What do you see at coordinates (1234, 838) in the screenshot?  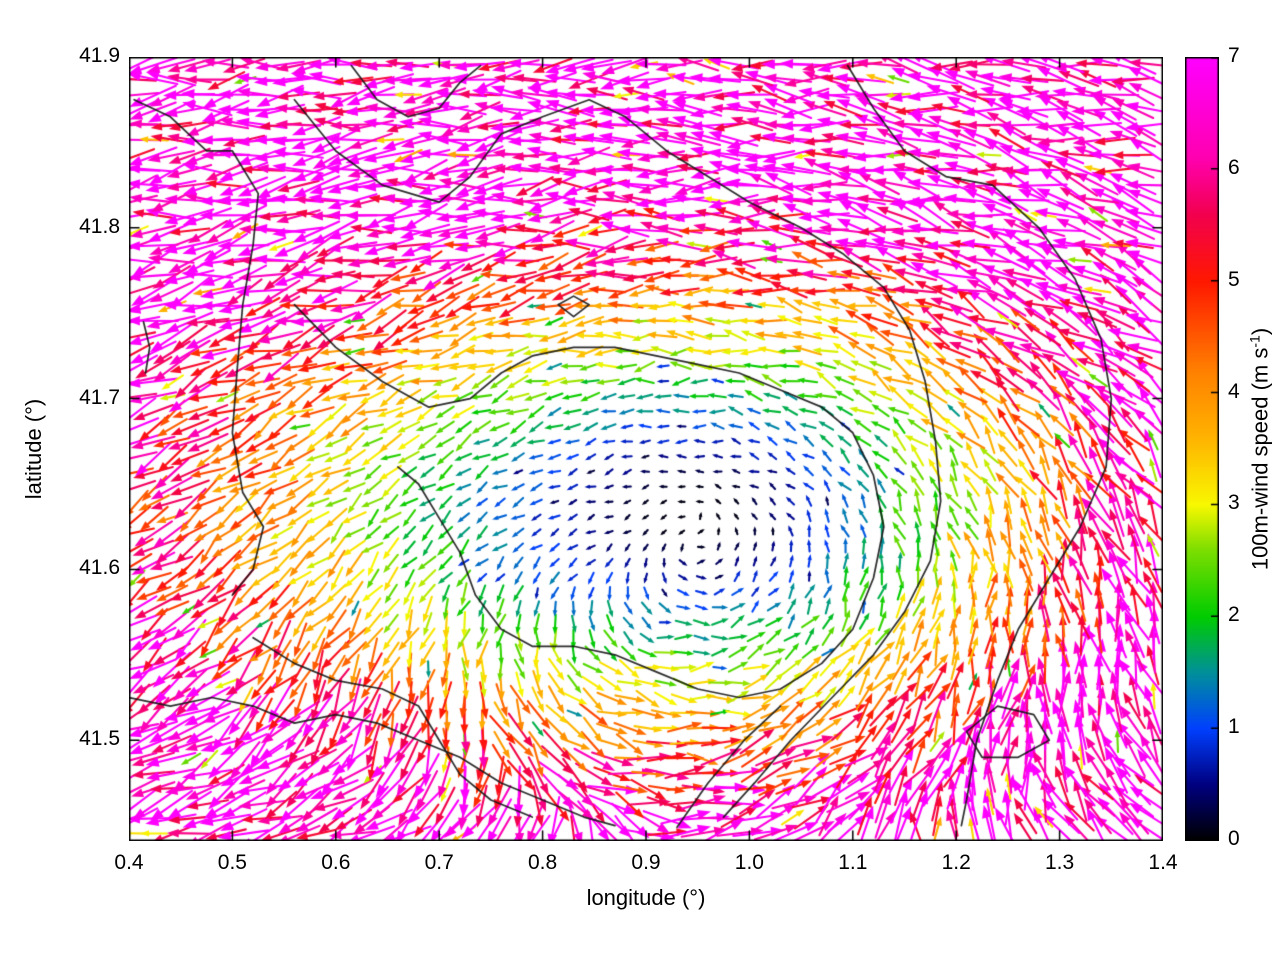 I see `colorbar-tick-label: 0` at bounding box center [1234, 838].